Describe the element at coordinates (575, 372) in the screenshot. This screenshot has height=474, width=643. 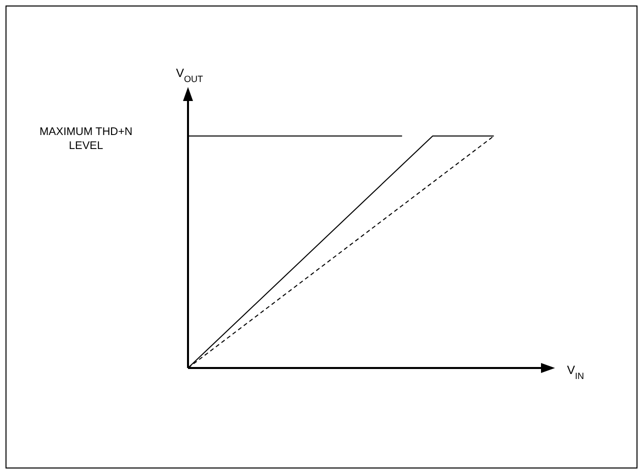
I see `x-axis-title: V$_{IN}$` at that location.